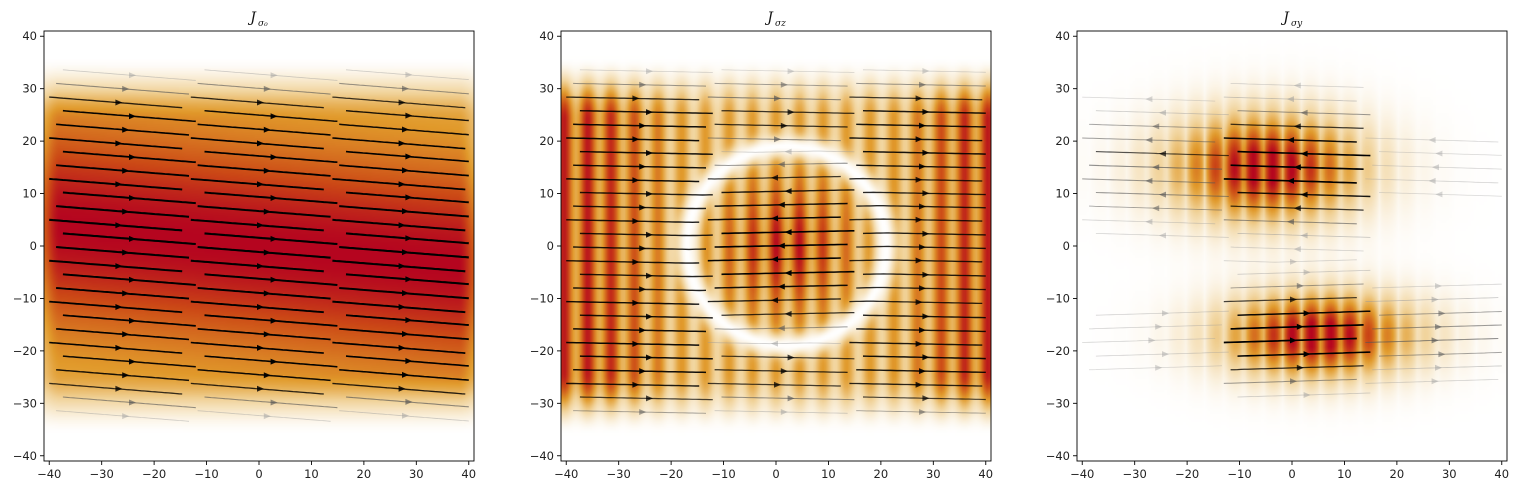 This screenshot has height=492, width=1521. What do you see at coordinates (1449, 474) in the screenshot?
I see `x-tick-label: 30` at bounding box center [1449, 474].